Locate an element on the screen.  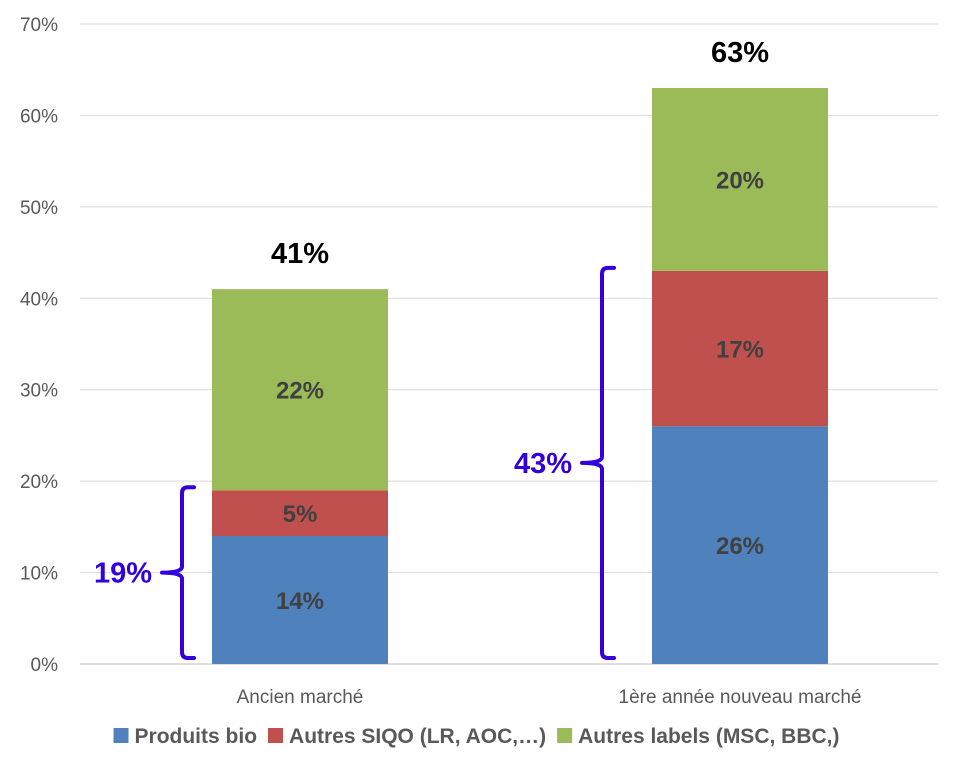
y-tick-label: 10% is located at coordinates (39, 574).